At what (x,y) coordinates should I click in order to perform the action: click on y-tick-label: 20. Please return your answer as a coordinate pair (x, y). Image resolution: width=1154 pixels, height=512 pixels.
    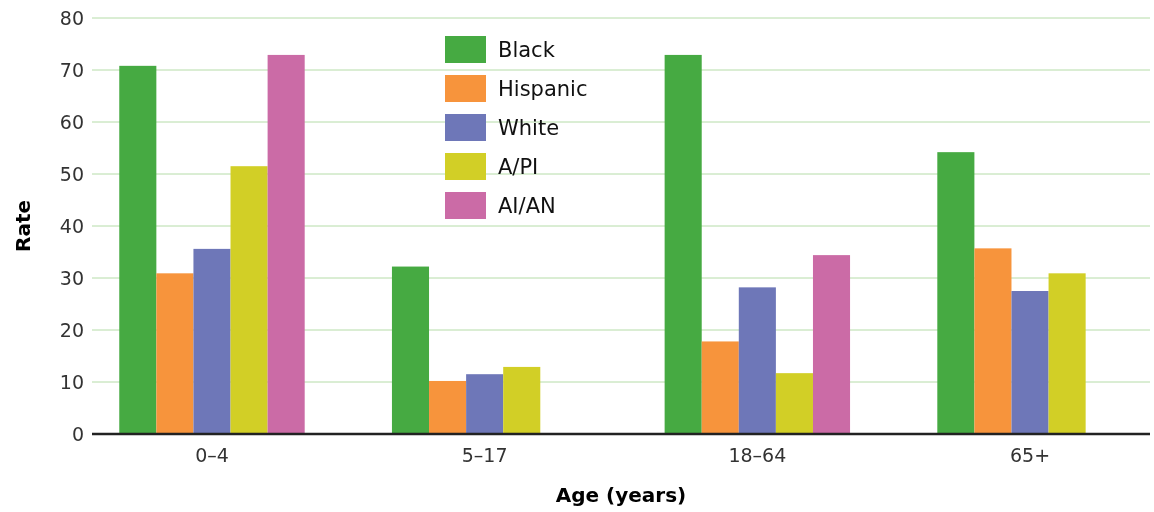
    Looking at the image, I should click on (71, 329).